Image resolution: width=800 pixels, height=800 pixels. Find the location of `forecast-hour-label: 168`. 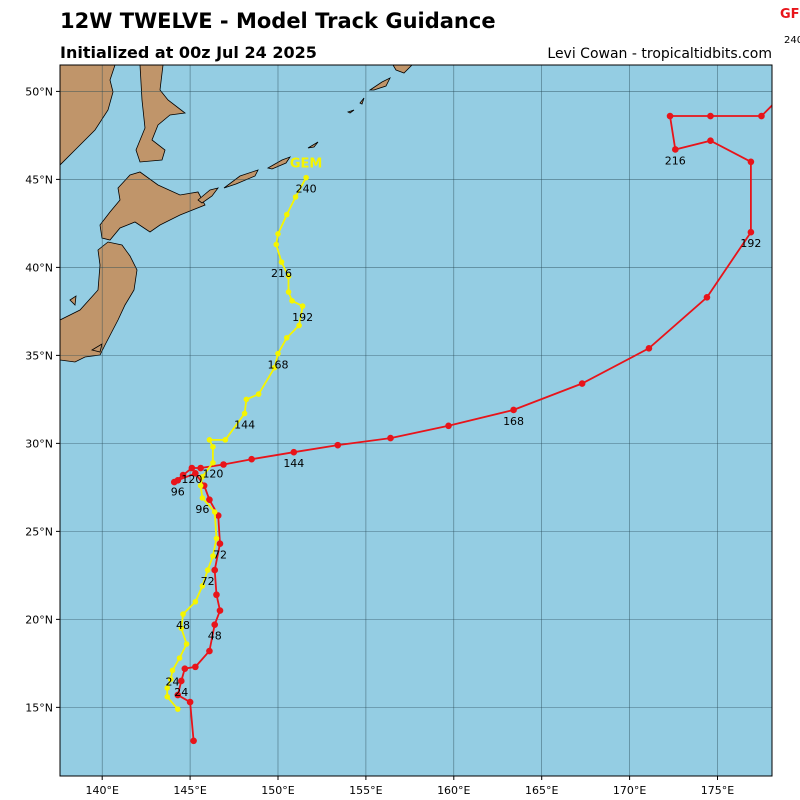

forecast-hour-label: 168 is located at coordinates (277, 365).